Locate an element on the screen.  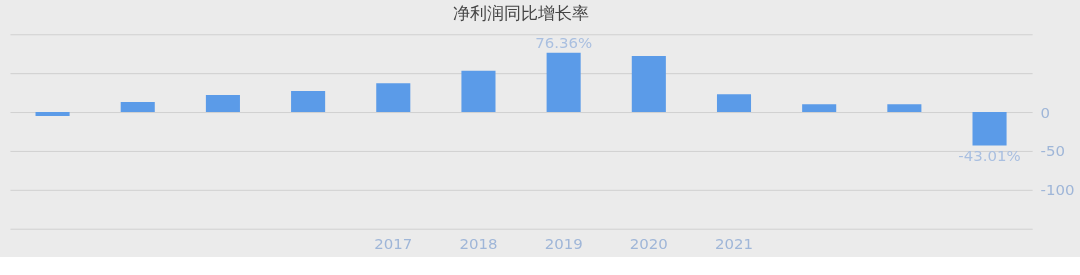
y-tick-label: 0 is located at coordinates (1045, 112).